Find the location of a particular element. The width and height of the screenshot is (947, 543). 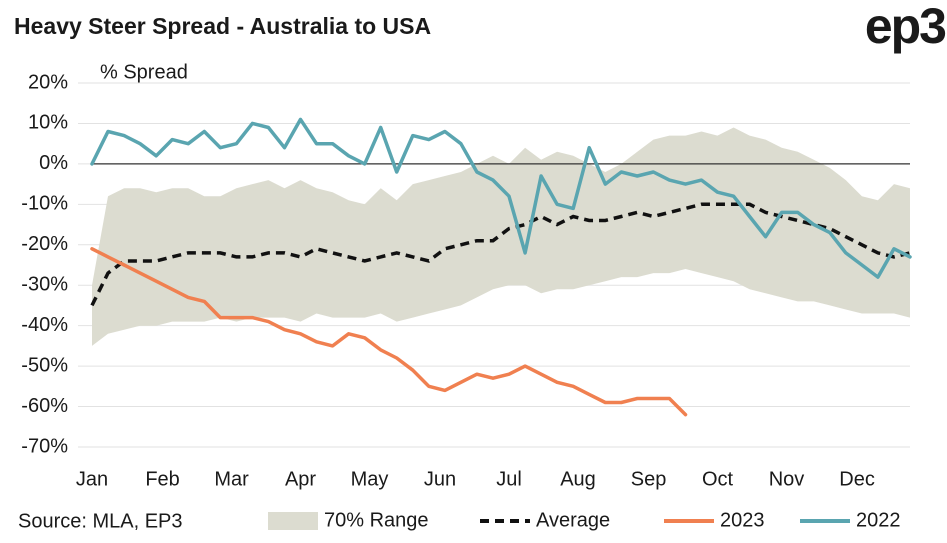

legend-label: 2022 is located at coordinates (878, 520).